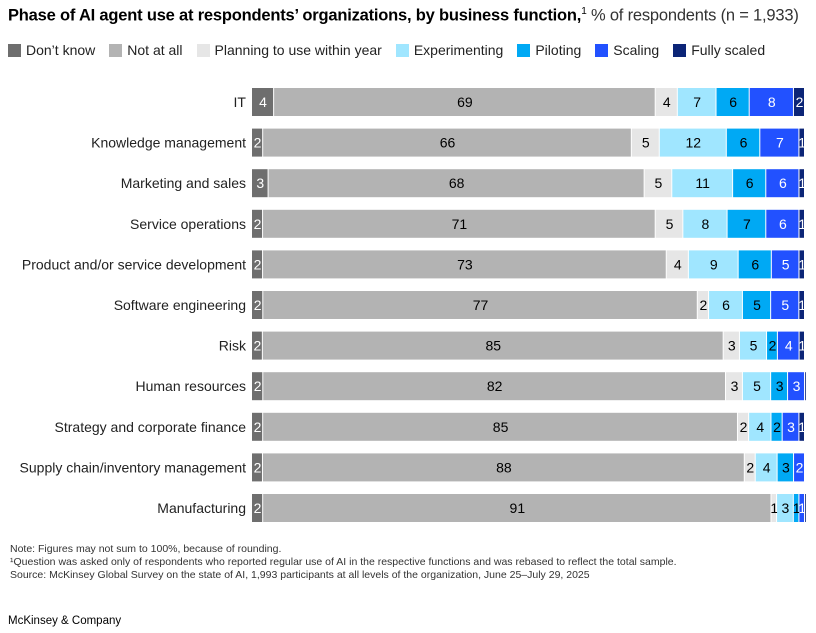  I want to click on legend-item: Don’t know, so click(51, 50).